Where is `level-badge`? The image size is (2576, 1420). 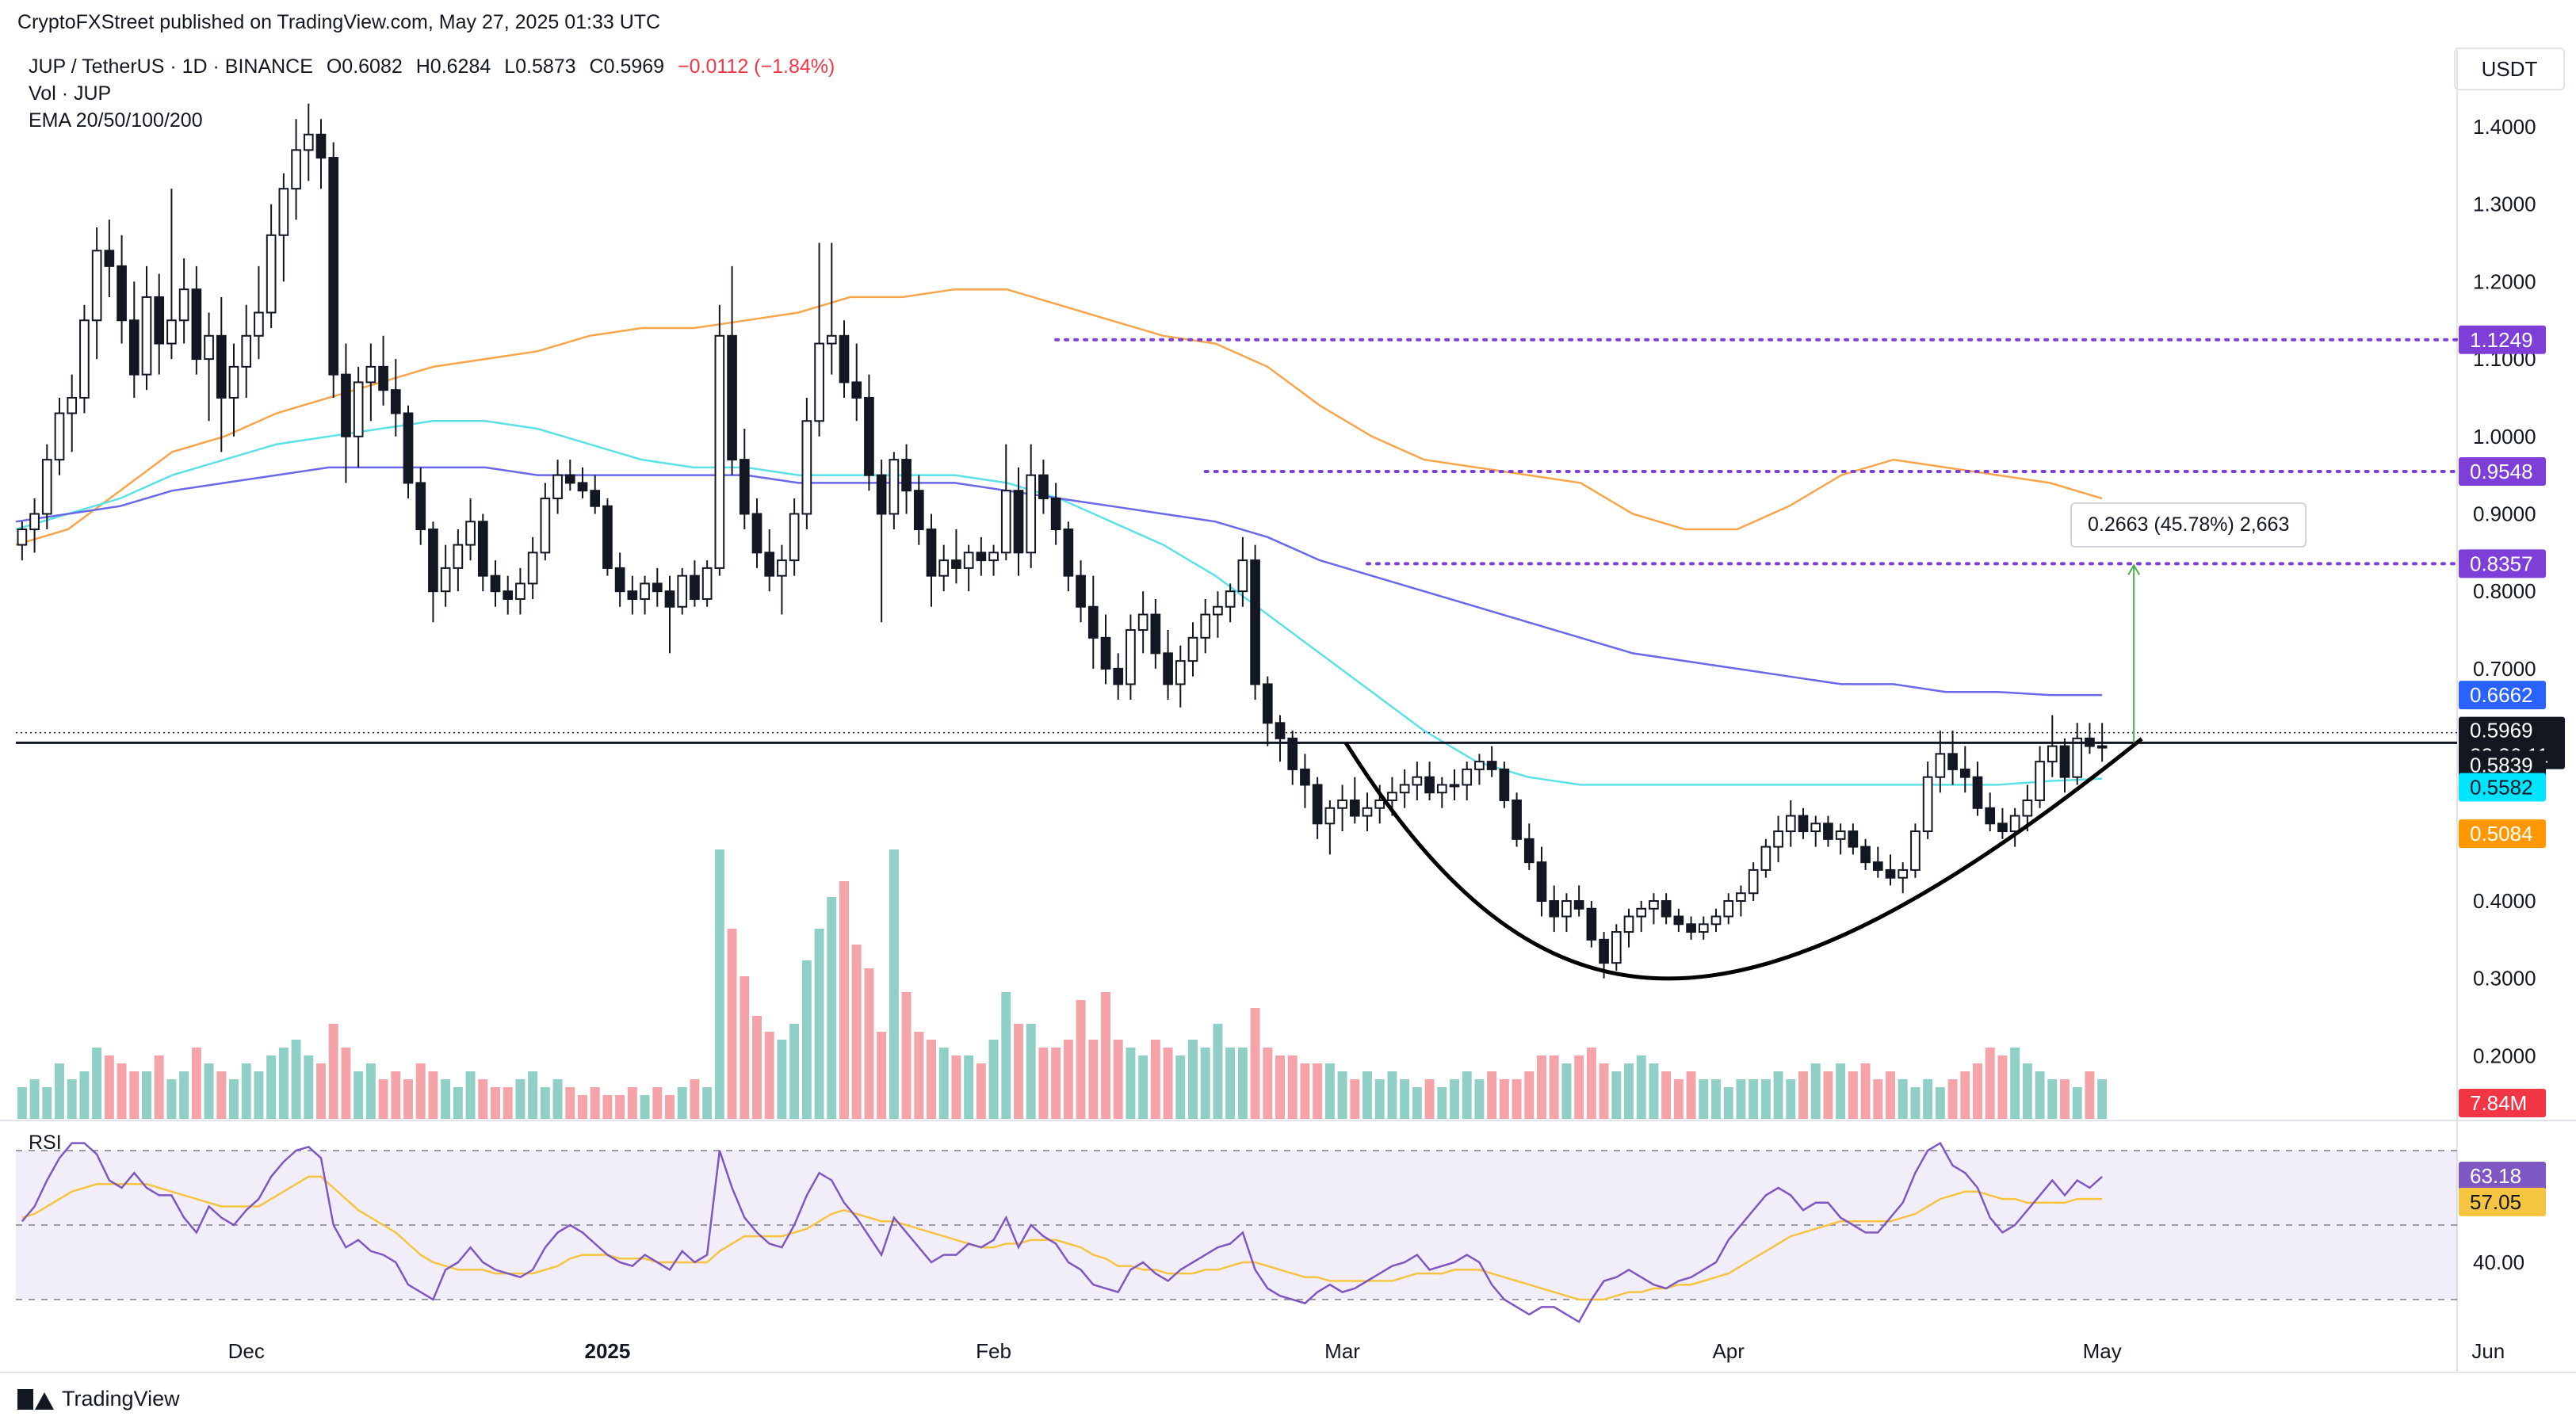 level-badge is located at coordinates (2502, 471).